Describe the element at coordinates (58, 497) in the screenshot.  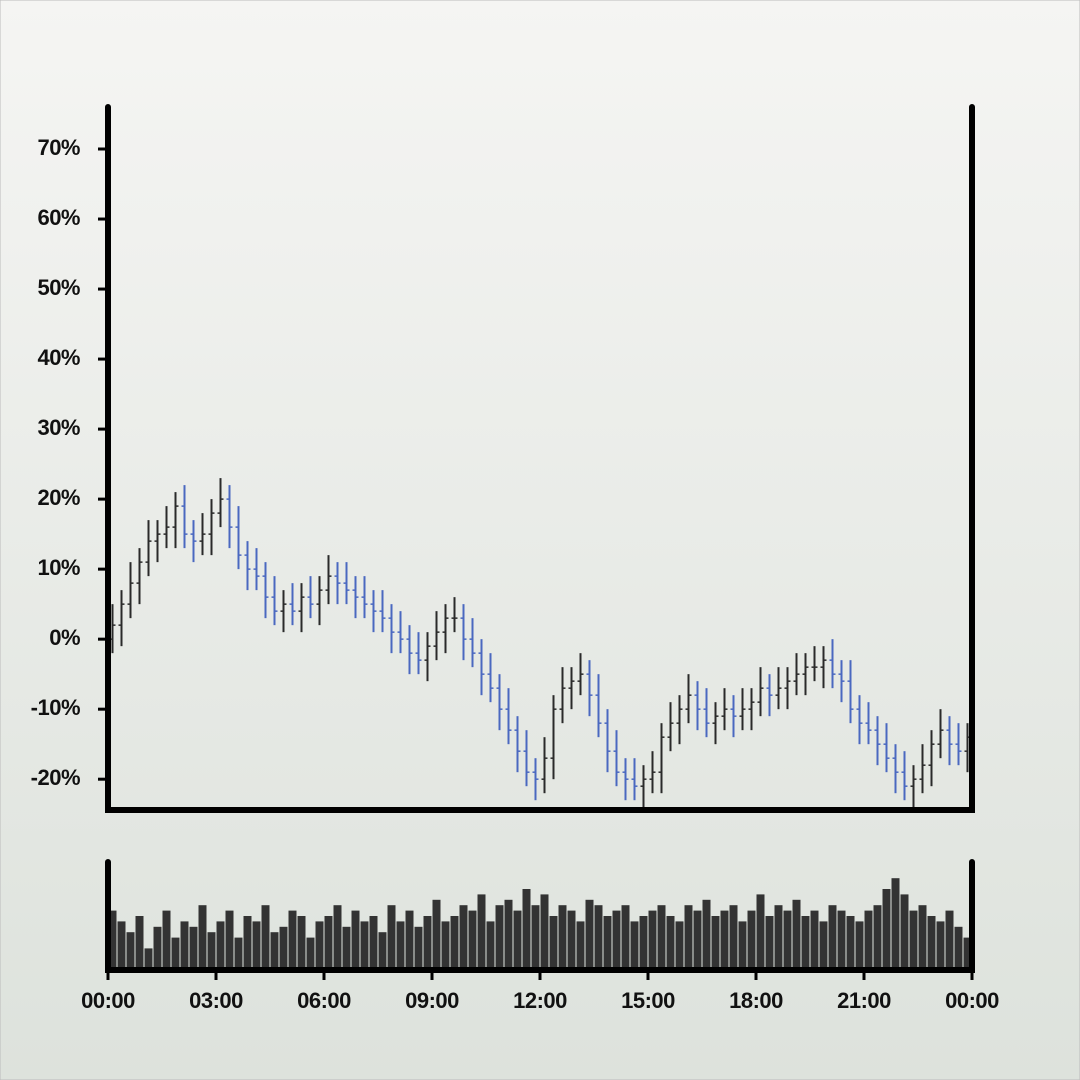
I see `y-tick-label: 20%` at that location.